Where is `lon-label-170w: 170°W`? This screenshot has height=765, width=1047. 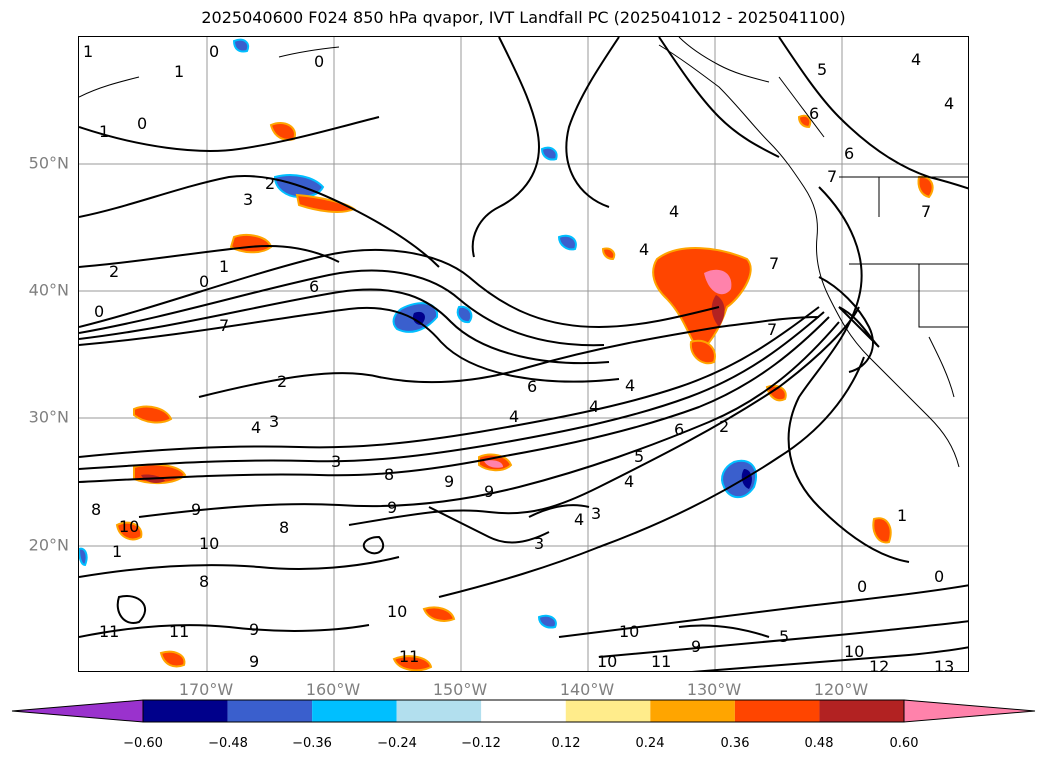
lon-label-170w: 170°W is located at coordinates (206, 689).